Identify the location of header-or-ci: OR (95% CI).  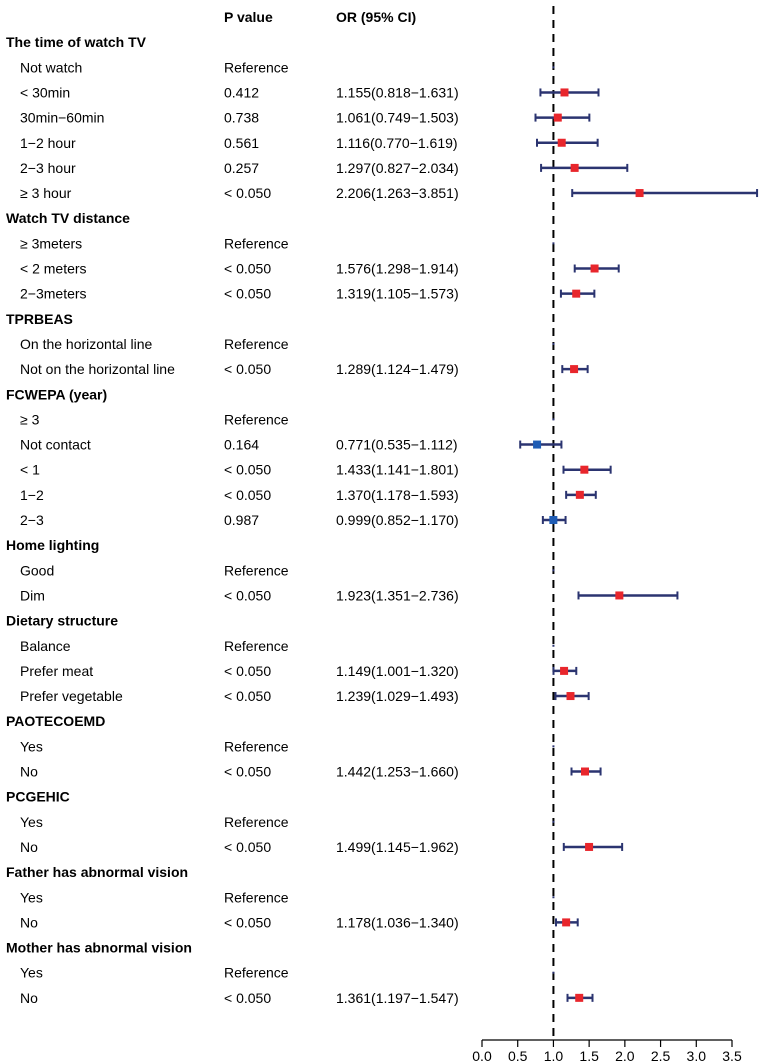
(376, 17).